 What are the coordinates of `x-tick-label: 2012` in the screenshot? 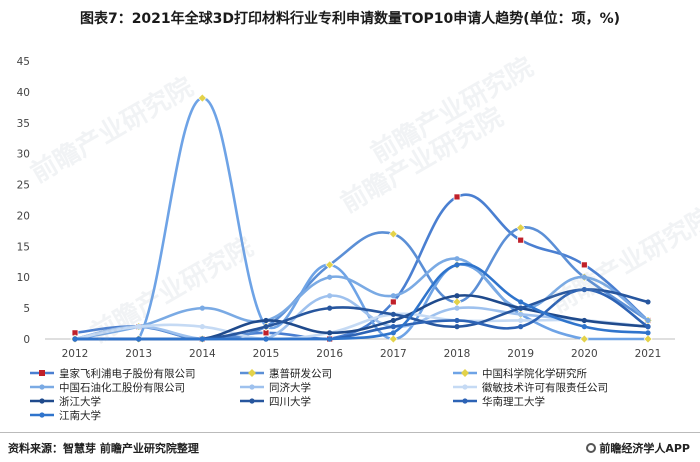 It's located at (75, 354).